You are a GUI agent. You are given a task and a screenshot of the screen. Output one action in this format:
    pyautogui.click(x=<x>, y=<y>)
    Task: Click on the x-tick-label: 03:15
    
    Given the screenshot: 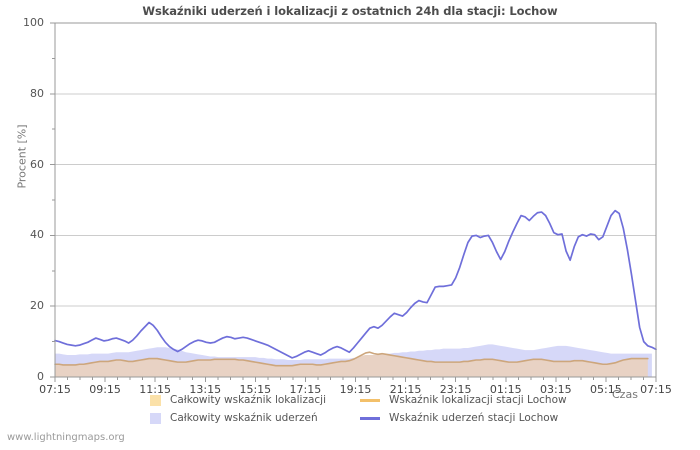 What is the action you would take?
    pyautogui.click(x=555, y=389)
    